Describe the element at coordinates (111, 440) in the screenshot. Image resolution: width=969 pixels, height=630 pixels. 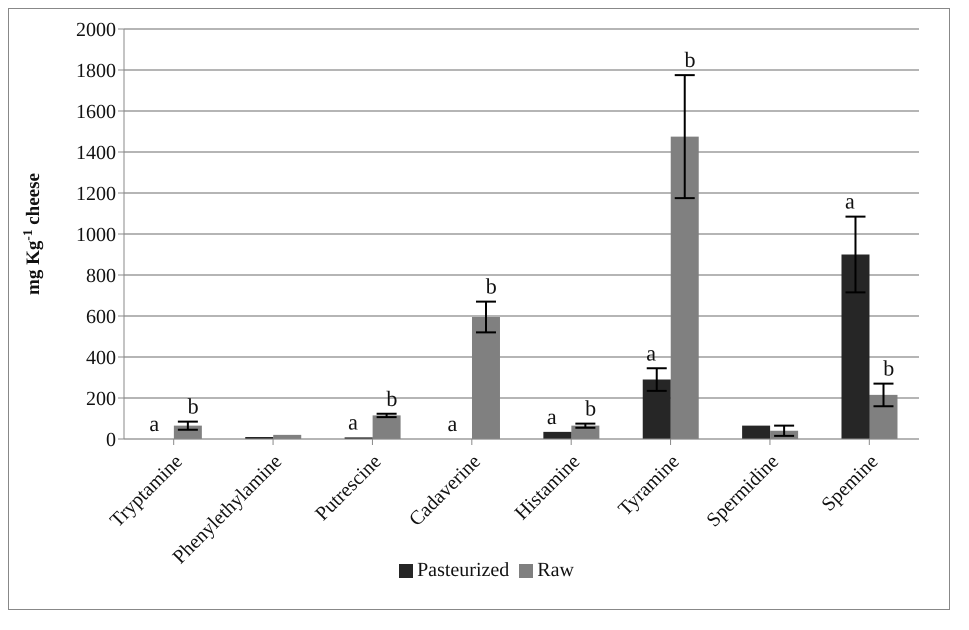
I see `y-tick-label: 0` at that location.